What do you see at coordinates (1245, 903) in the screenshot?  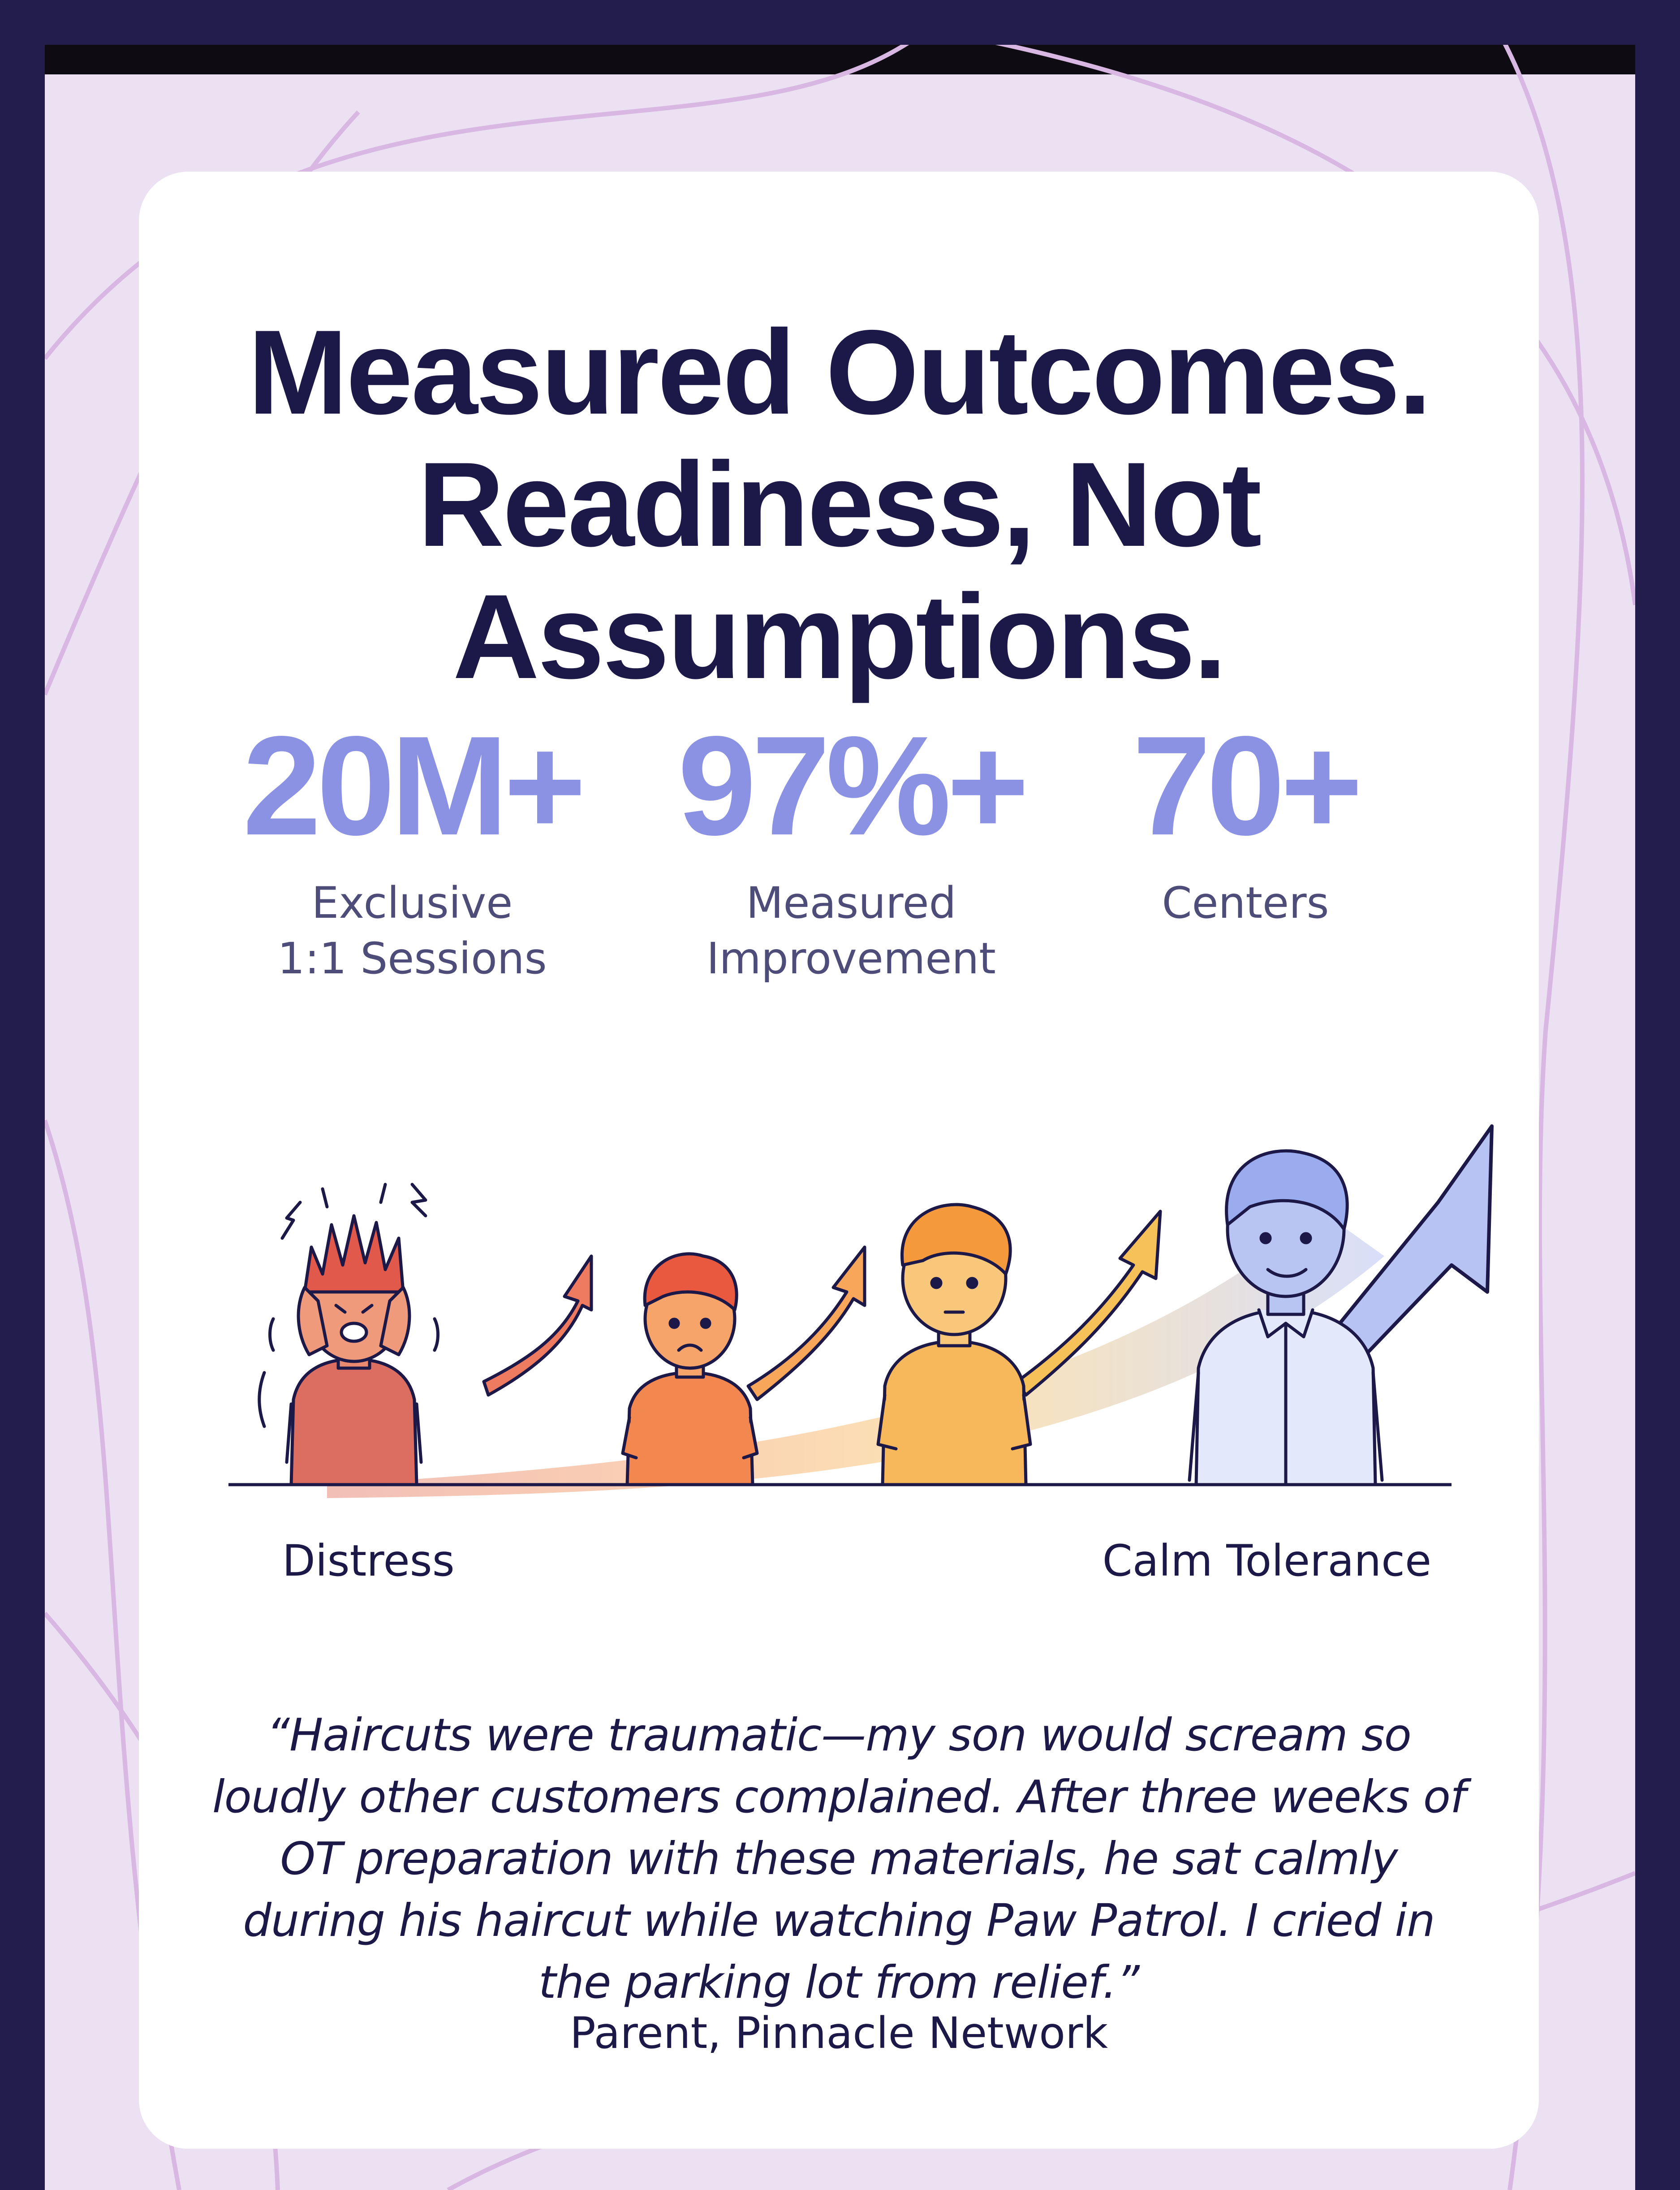 I see `stat-label: Centers` at bounding box center [1245, 903].